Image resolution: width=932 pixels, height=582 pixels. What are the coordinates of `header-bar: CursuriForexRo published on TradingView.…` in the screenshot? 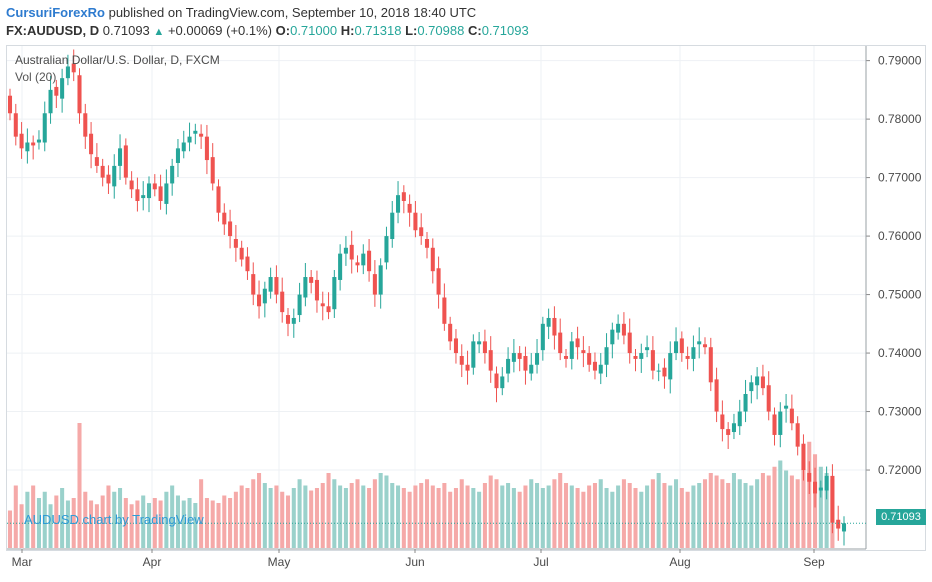 It's located at (466, 22).